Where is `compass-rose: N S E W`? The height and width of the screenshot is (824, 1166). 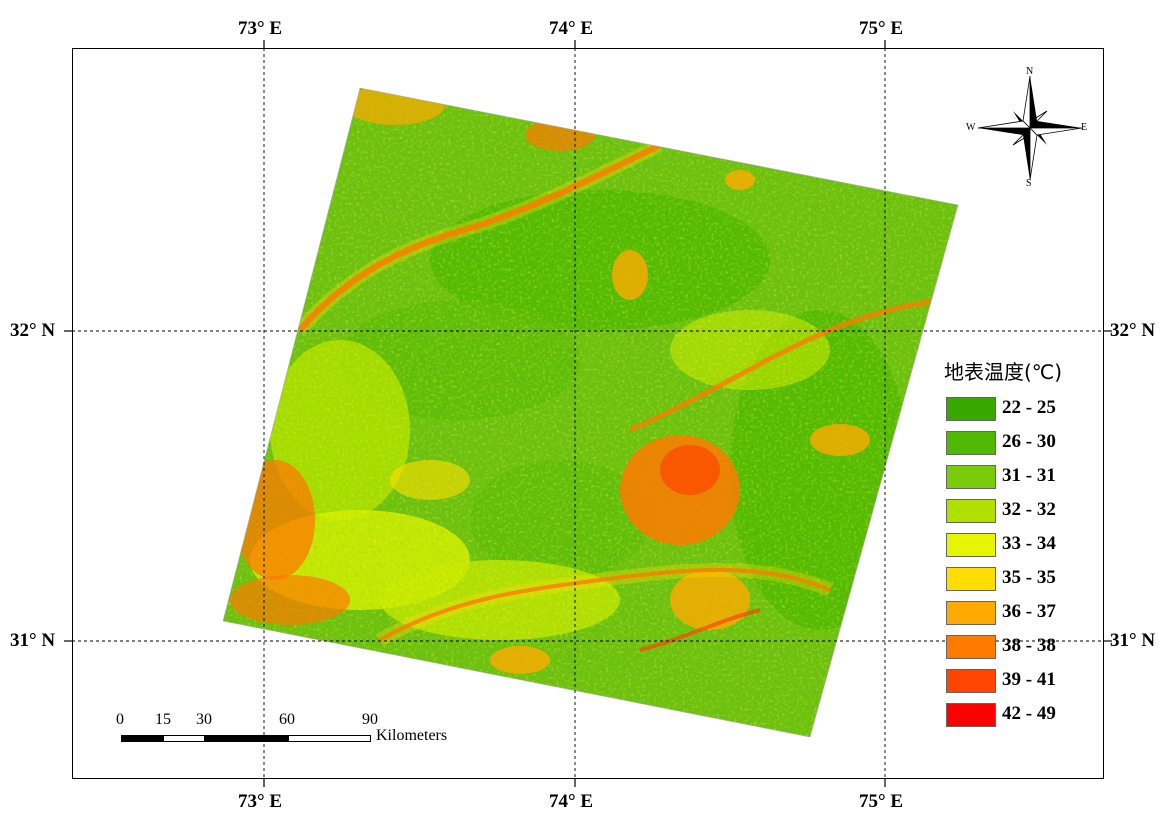 compass-rose: N S E W is located at coordinates (1027, 128).